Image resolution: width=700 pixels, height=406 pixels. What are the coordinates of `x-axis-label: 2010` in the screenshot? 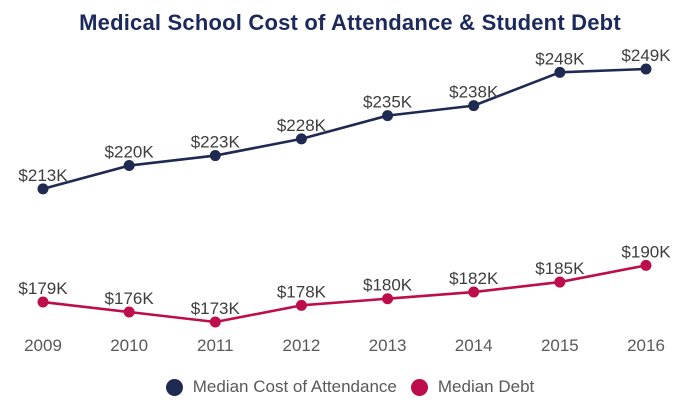 It's located at (129, 345).